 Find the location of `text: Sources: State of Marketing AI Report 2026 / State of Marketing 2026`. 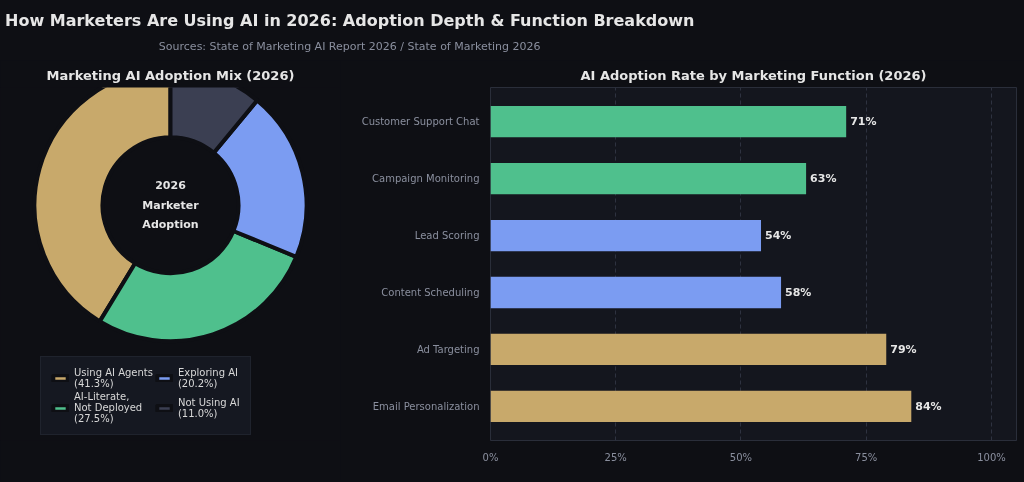

text: Sources: State of Marketing AI Report 2026 / State of Marketing 2026 is located at coordinates (349, 46).